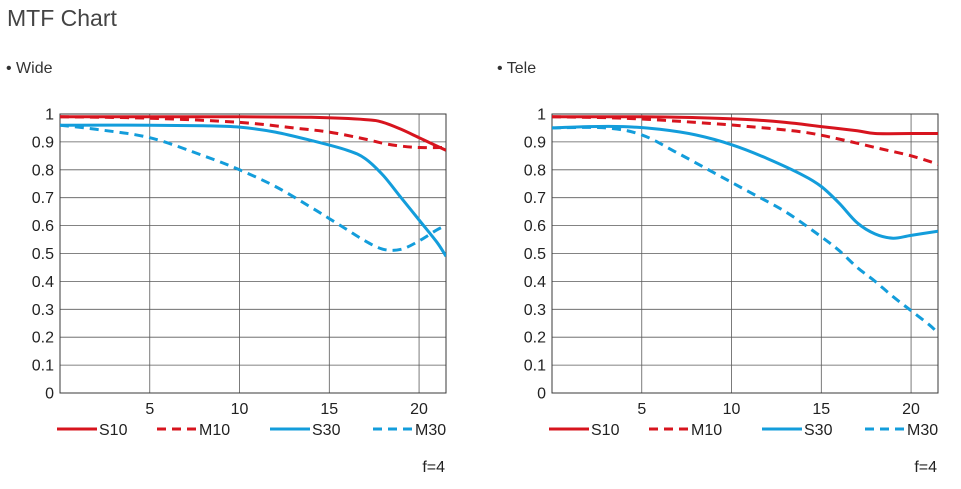 The height and width of the screenshot is (489, 961). Describe the element at coordinates (43, 226) in the screenshot. I see `wide-y-tick-label: 0.6` at that location.